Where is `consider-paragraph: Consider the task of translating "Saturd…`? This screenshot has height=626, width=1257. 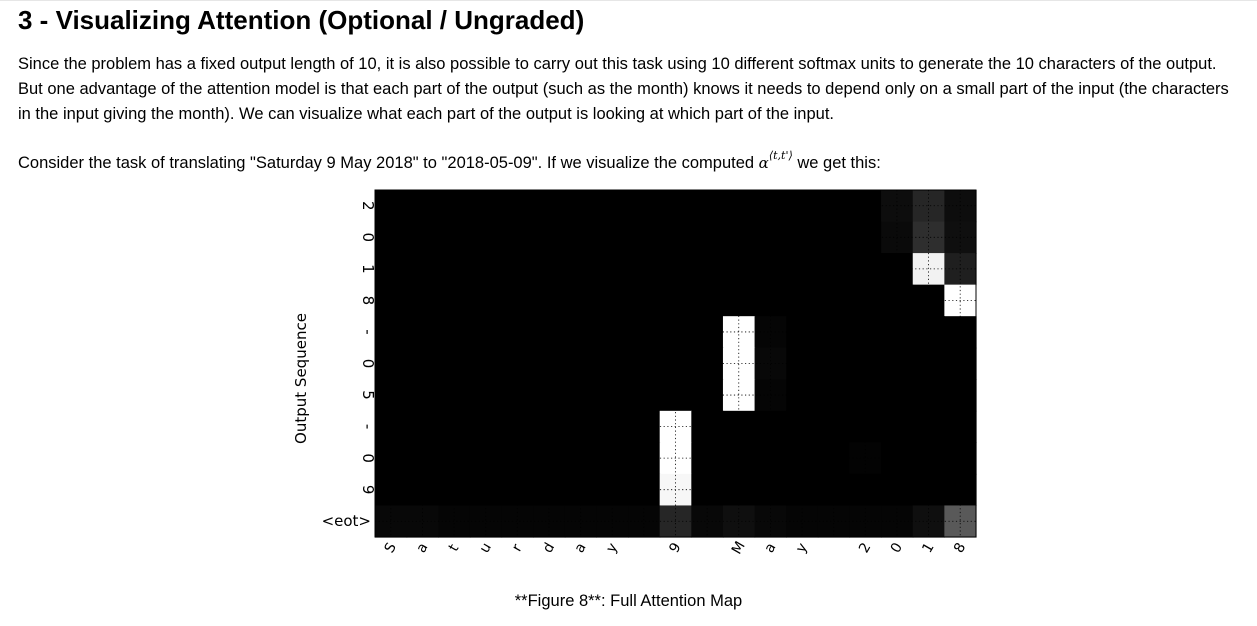
consider-paragraph: Consider the task of translating "Saturd… is located at coordinates (630, 161).